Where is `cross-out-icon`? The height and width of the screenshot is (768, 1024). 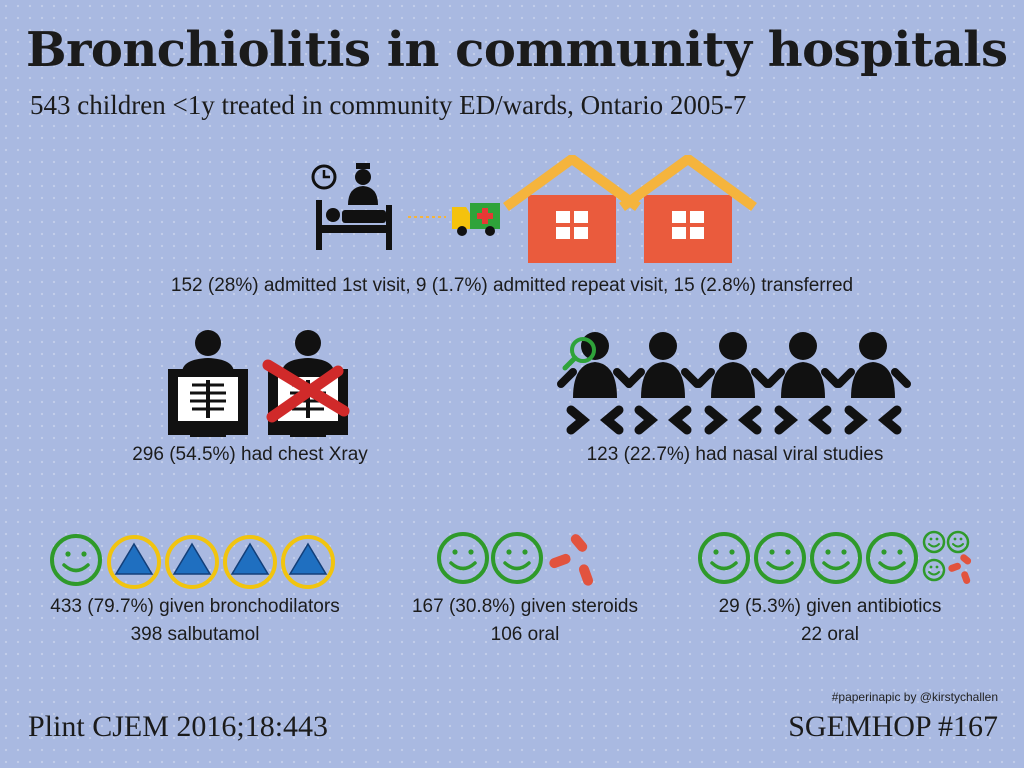
cross-out-icon is located at coordinates (306, 391).